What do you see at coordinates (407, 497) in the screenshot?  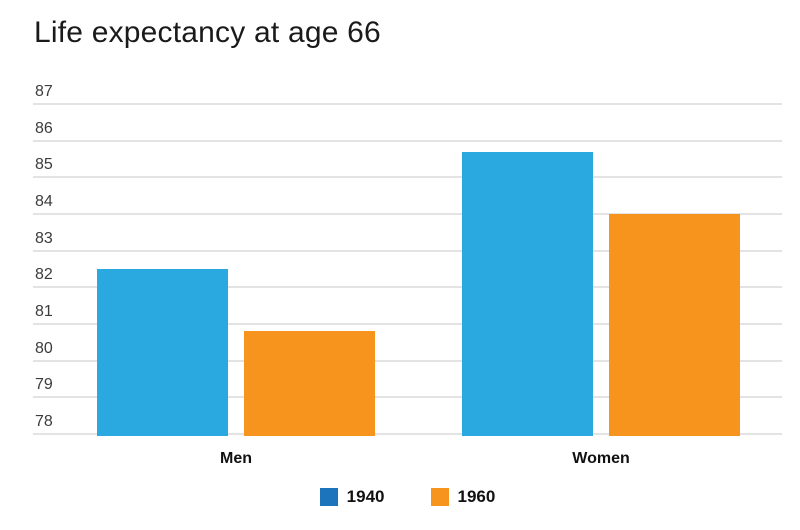 I see `legend: 1940 1960` at bounding box center [407, 497].